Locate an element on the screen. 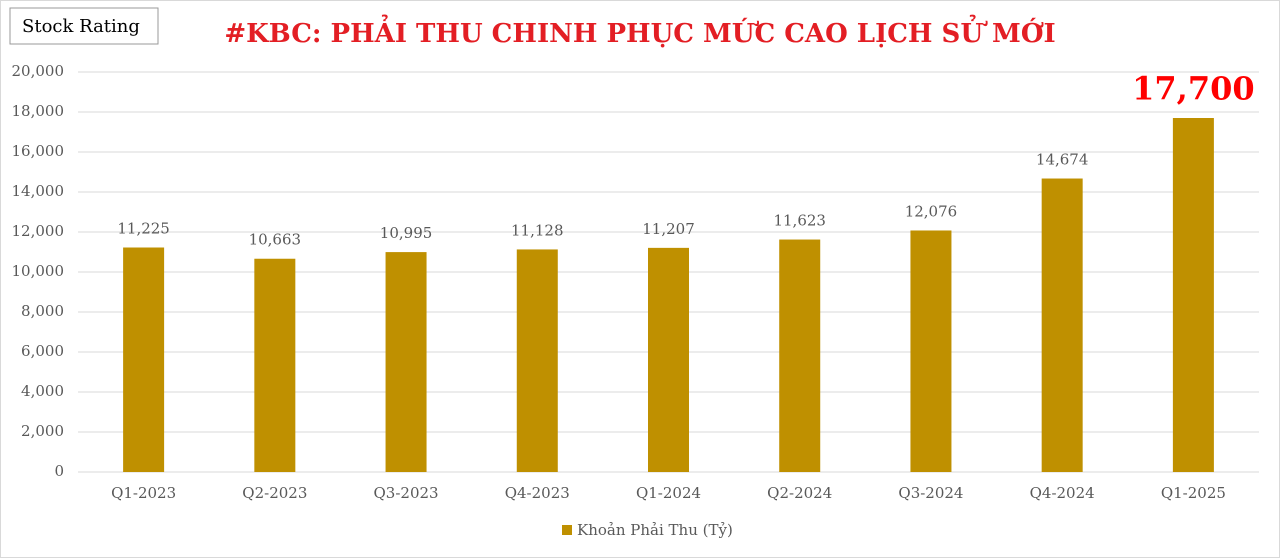 Image resolution: width=1280 pixels, height=558 pixels. x-tick-label: Q1-2024 is located at coordinates (668, 493).